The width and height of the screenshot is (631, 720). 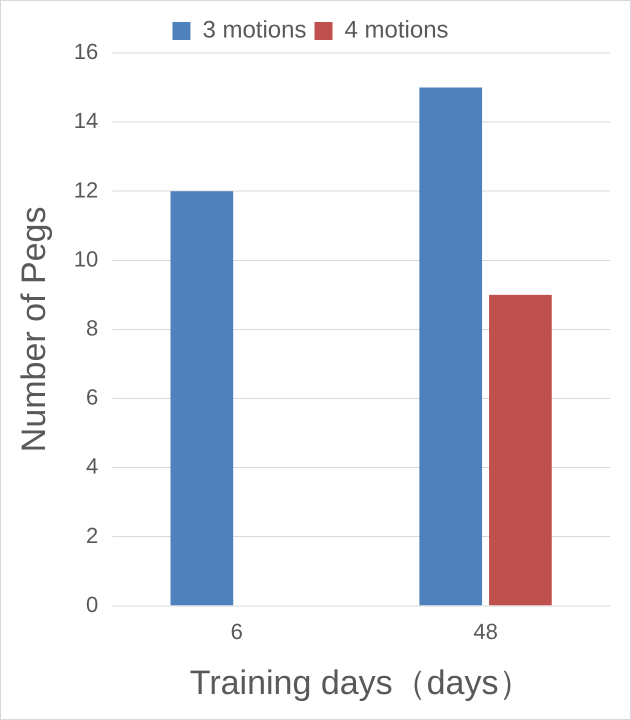 What do you see at coordinates (33, 329) in the screenshot?
I see `y-axis-title: Number of Pegs` at bounding box center [33, 329].